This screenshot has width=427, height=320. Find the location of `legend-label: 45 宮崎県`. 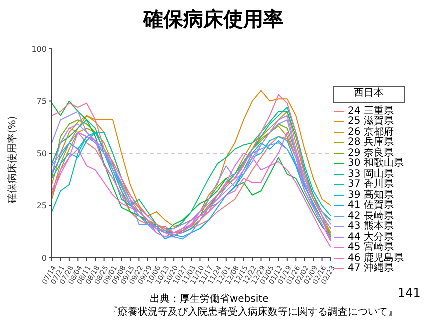

legend-label: 45 宮崎県 is located at coordinates (371, 247).